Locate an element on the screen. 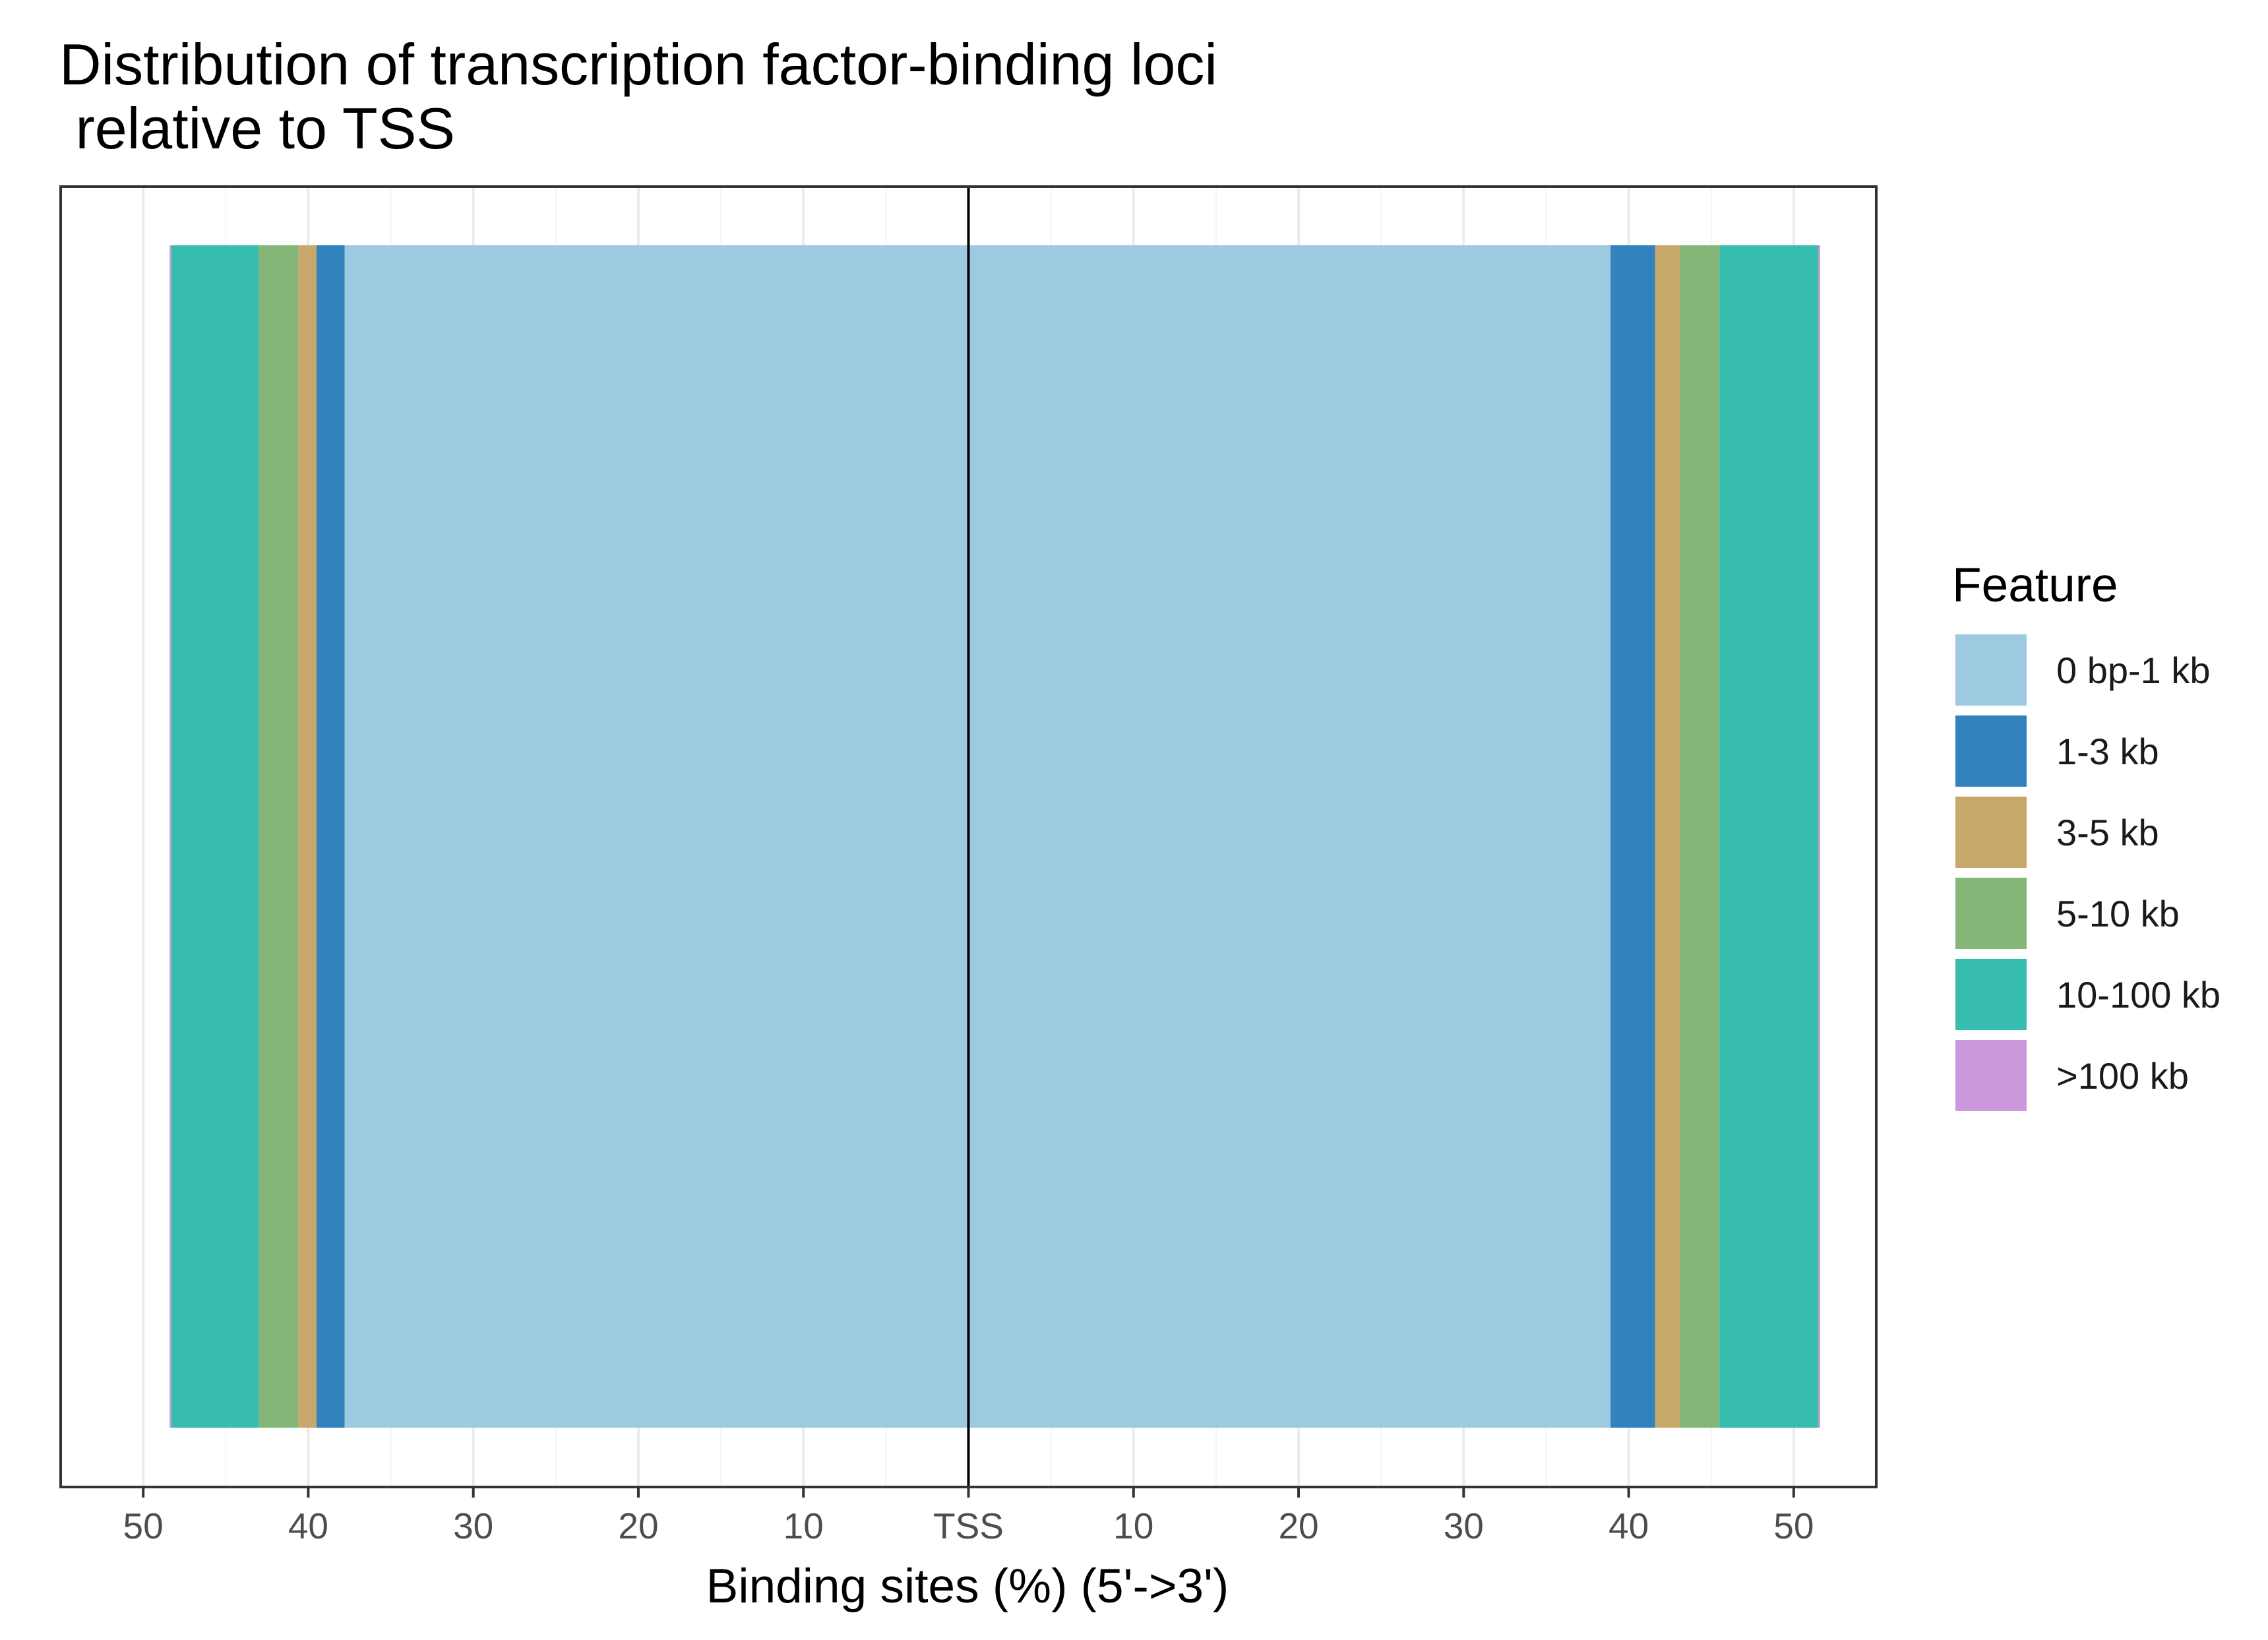  legend-label-4: 10-100 kb is located at coordinates (2139, 995).